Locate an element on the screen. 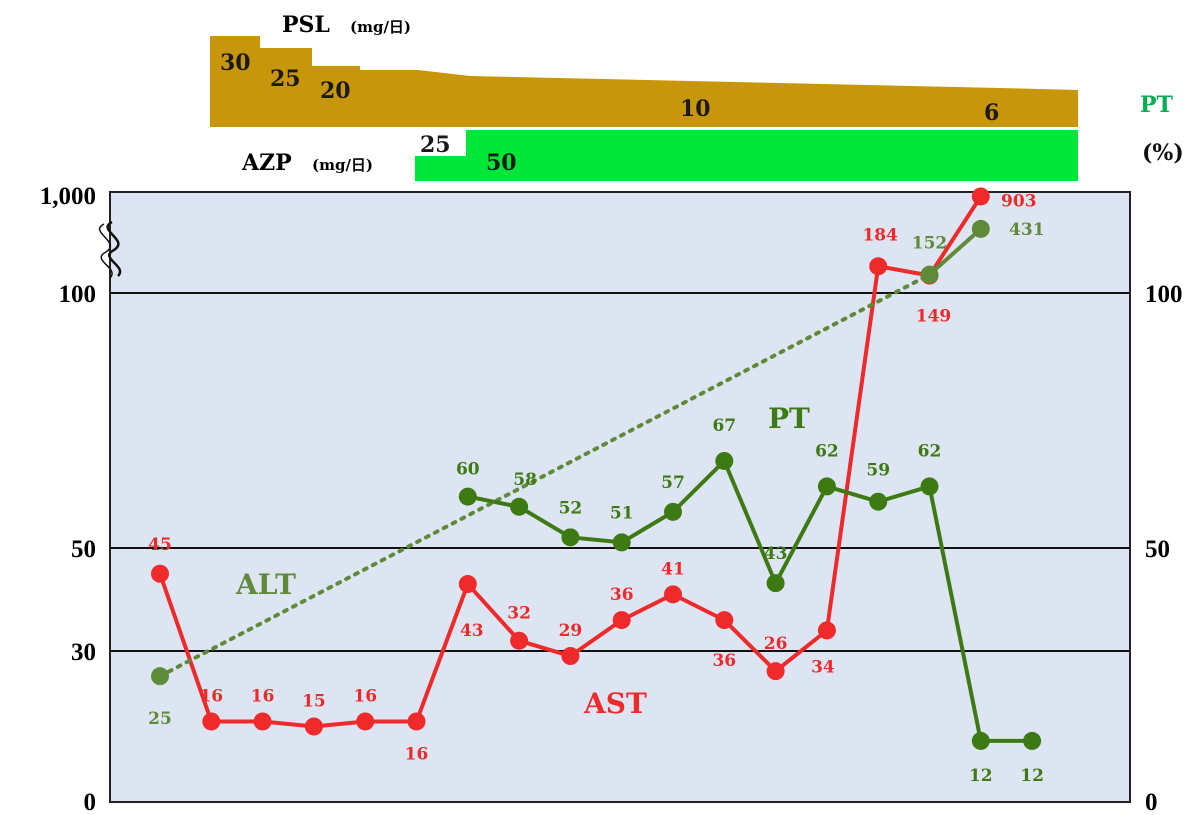  psl-dose-6: 6 is located at coordinates (991, 113).